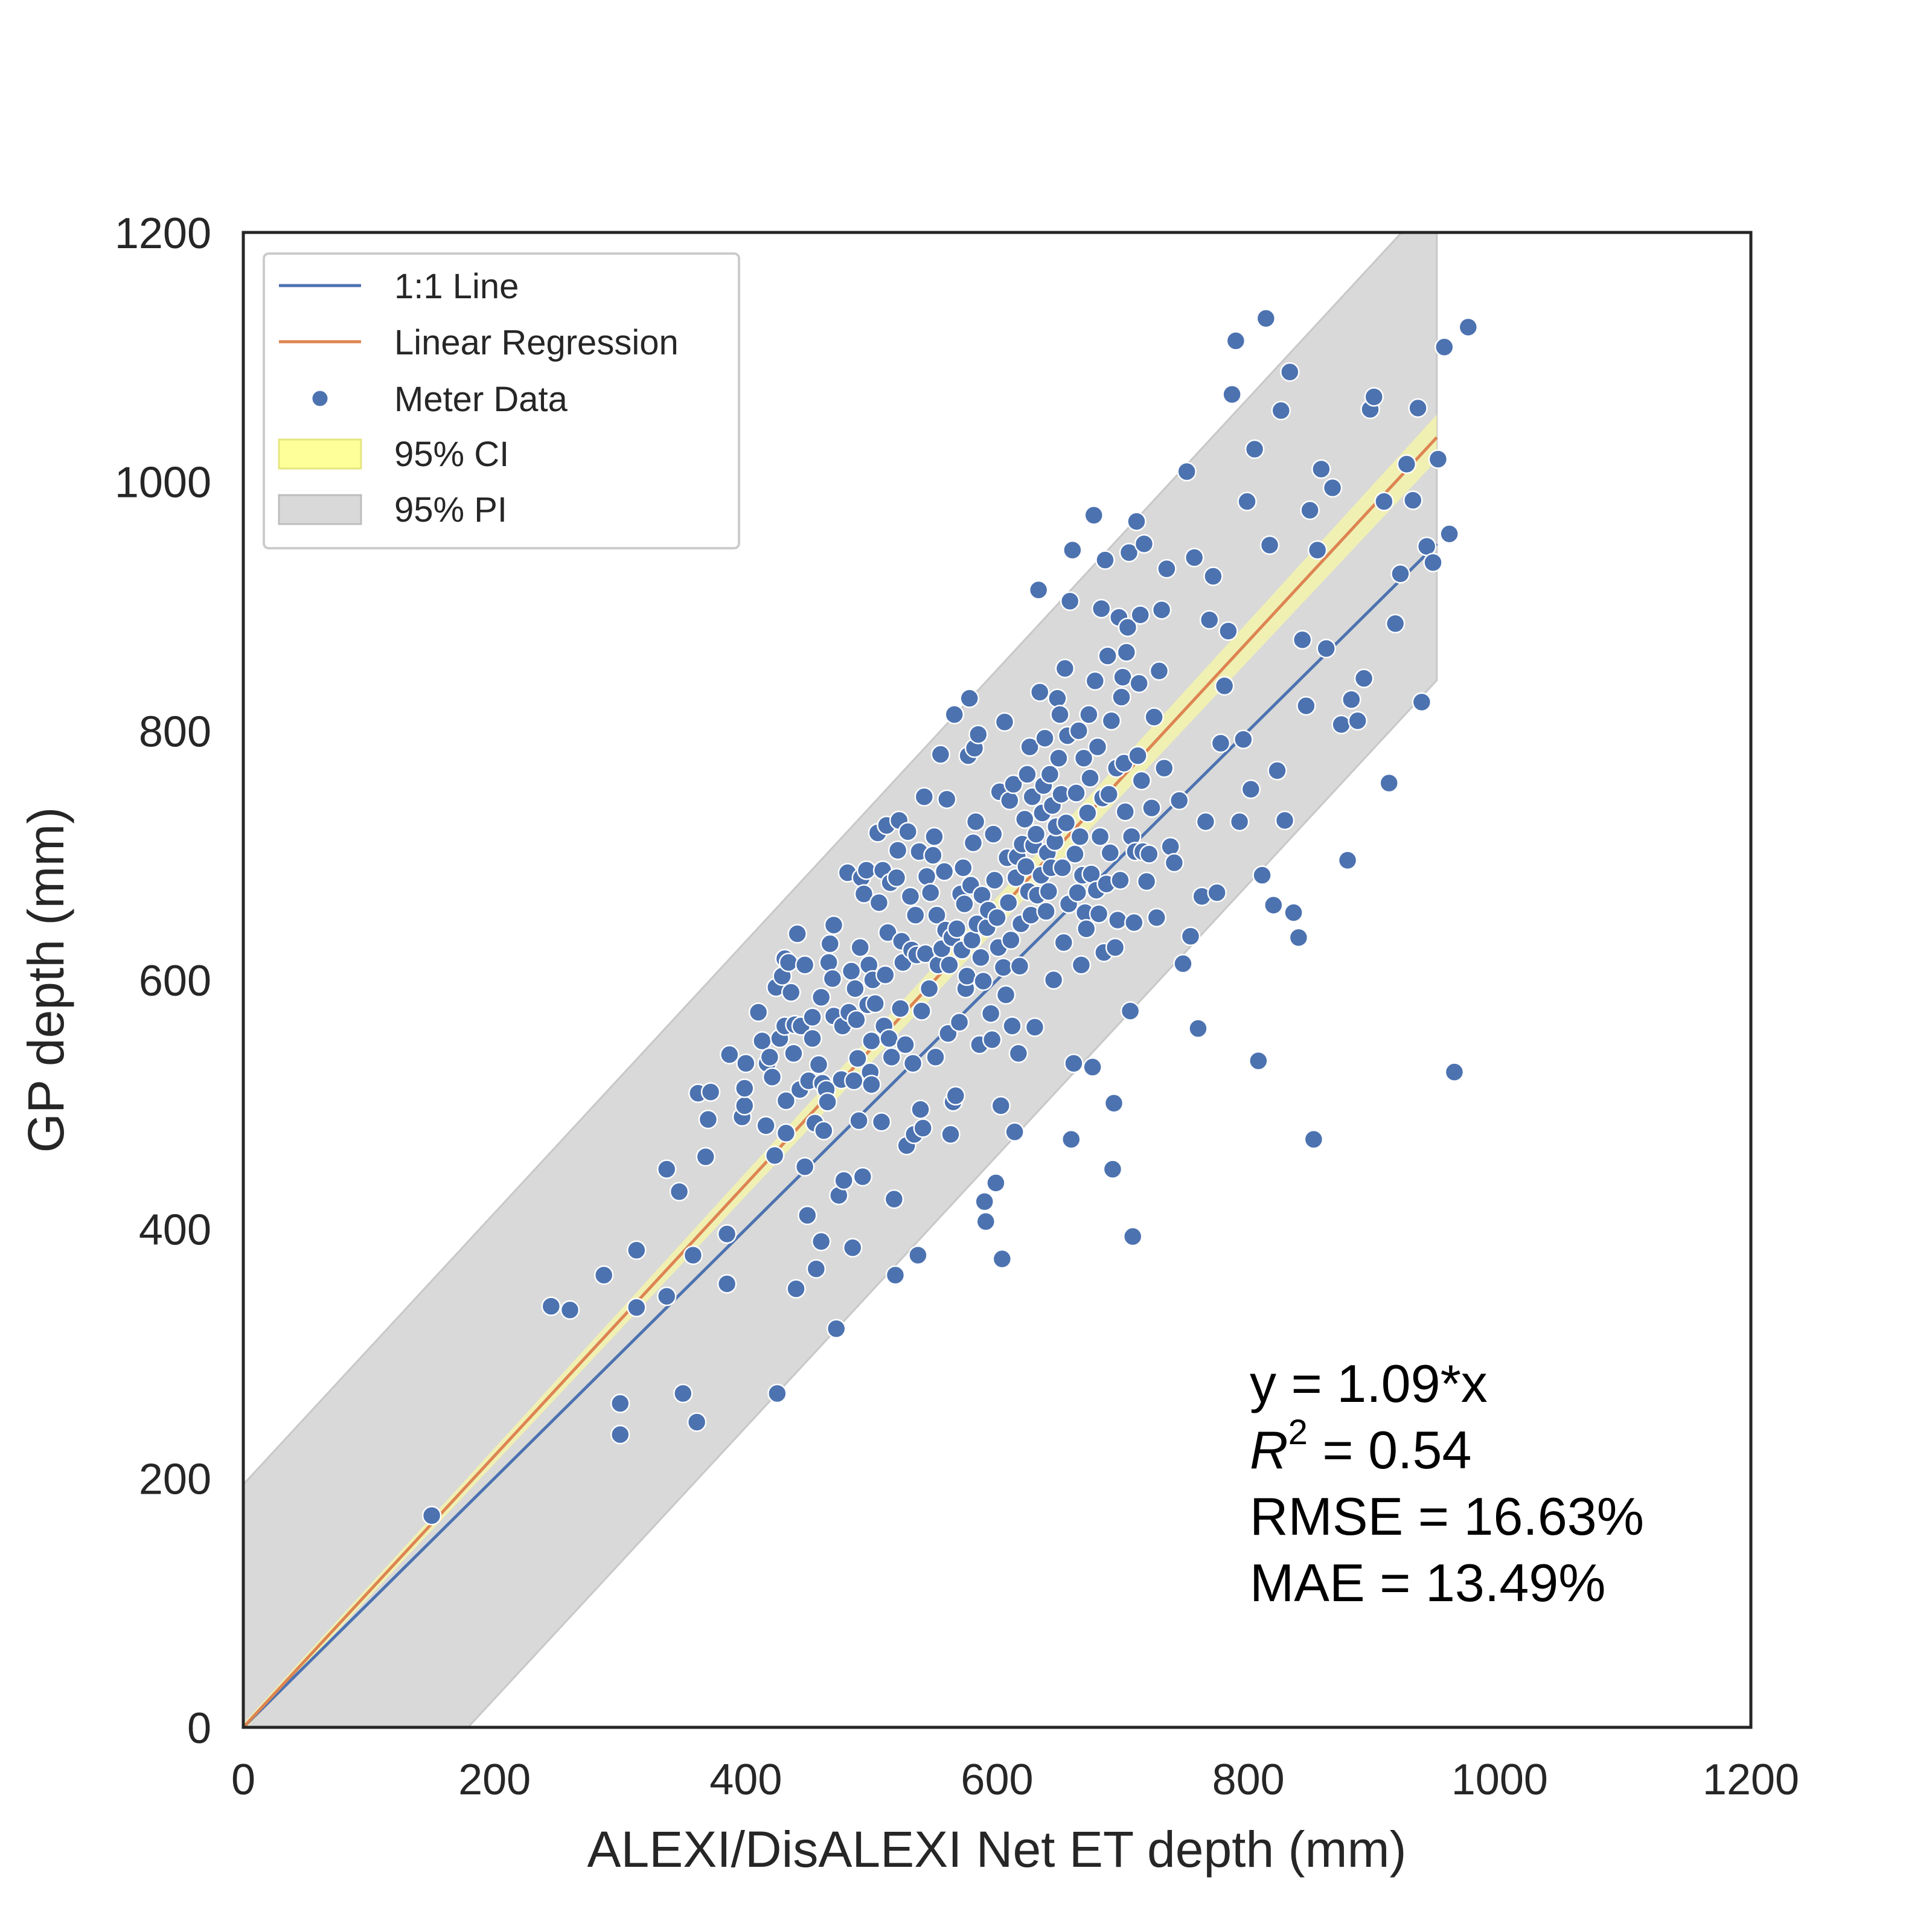  I want to click on legend-box, so click(501, 401).